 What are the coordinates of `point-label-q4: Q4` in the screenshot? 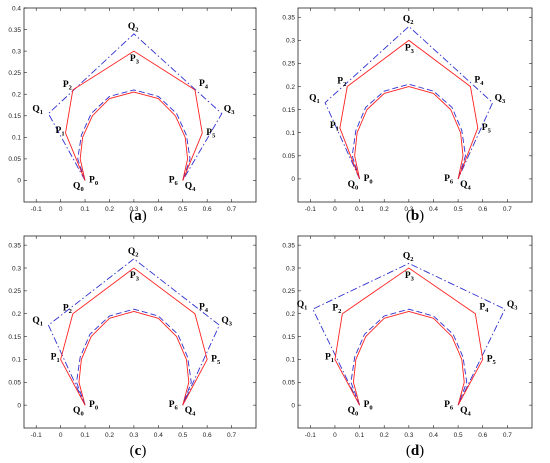 It's located at (465, 412).